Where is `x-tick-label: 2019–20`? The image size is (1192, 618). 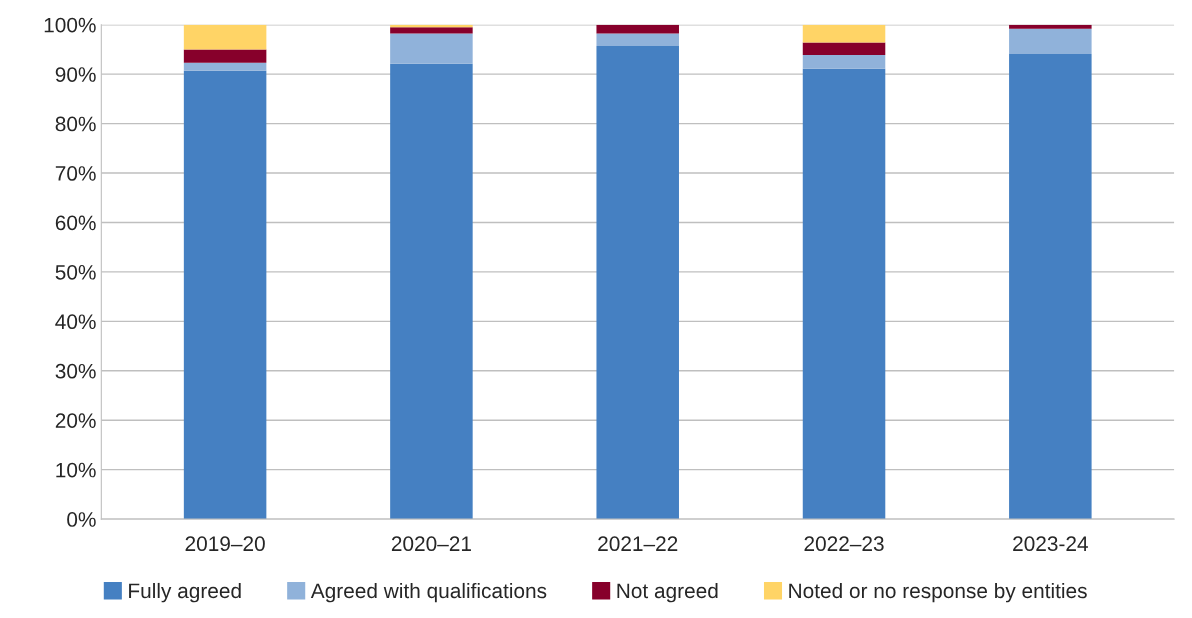
x-tick-label: 2019–20 is located at coordinates (225, 544).